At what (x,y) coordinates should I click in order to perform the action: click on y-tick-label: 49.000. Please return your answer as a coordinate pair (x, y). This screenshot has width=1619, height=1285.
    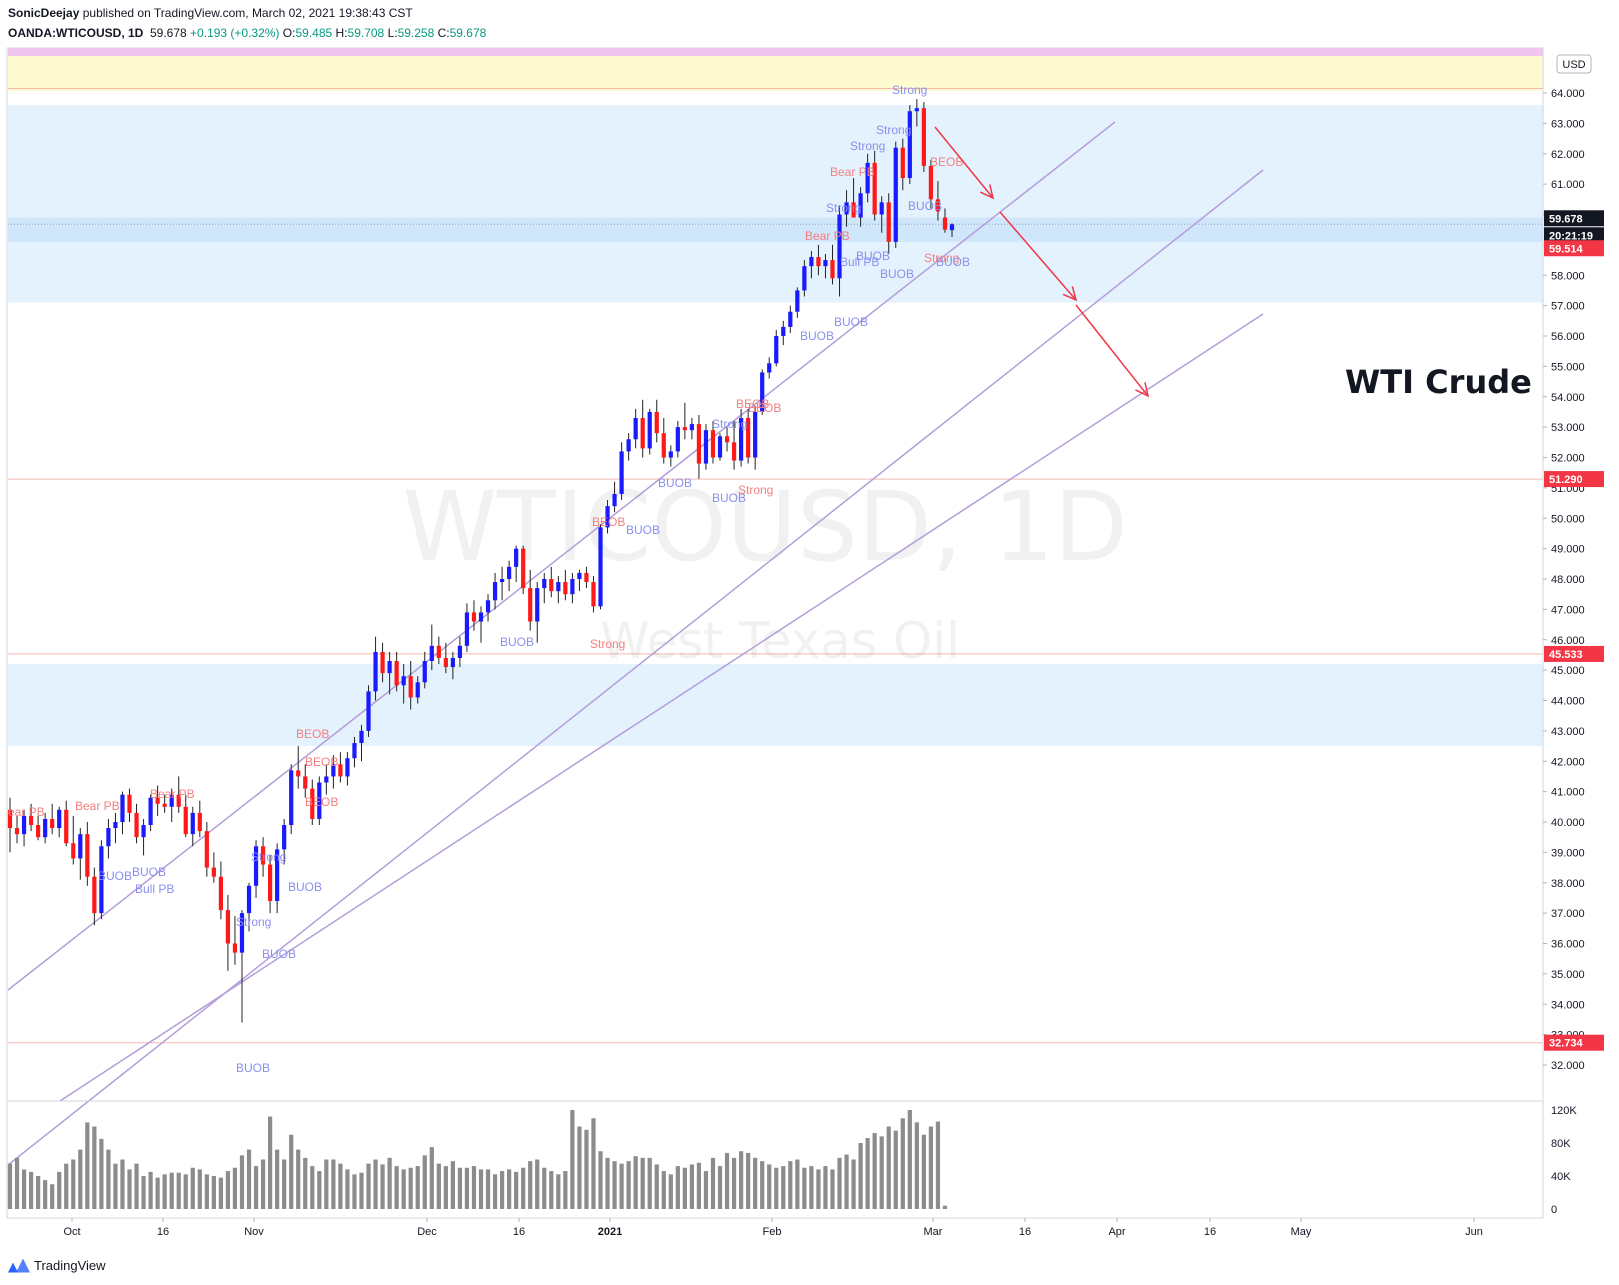
    Looking at the image, I should click on (1568, 550).